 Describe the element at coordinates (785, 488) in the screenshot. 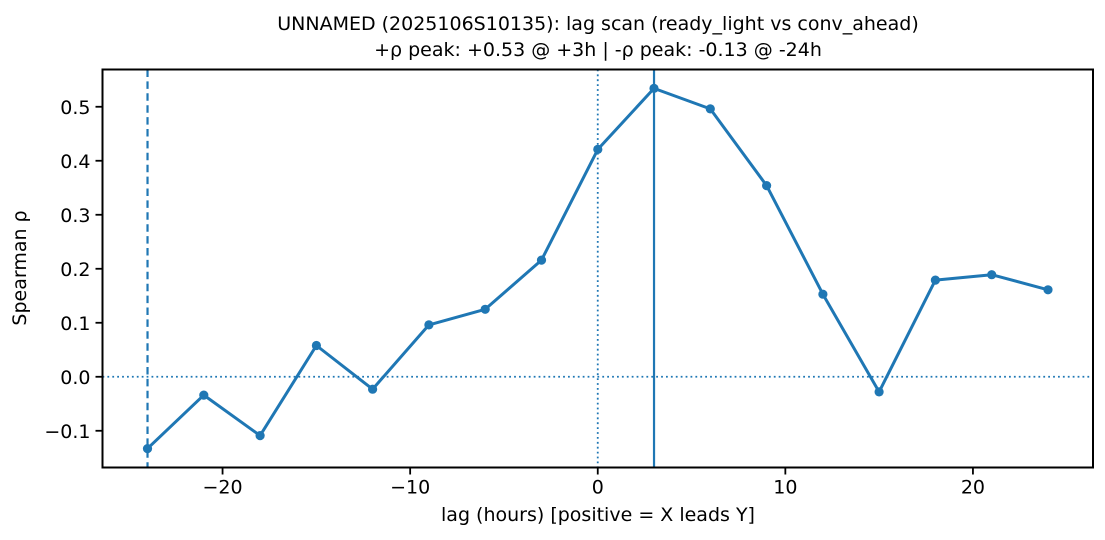

I see `x-tick-label: 10` at that location.